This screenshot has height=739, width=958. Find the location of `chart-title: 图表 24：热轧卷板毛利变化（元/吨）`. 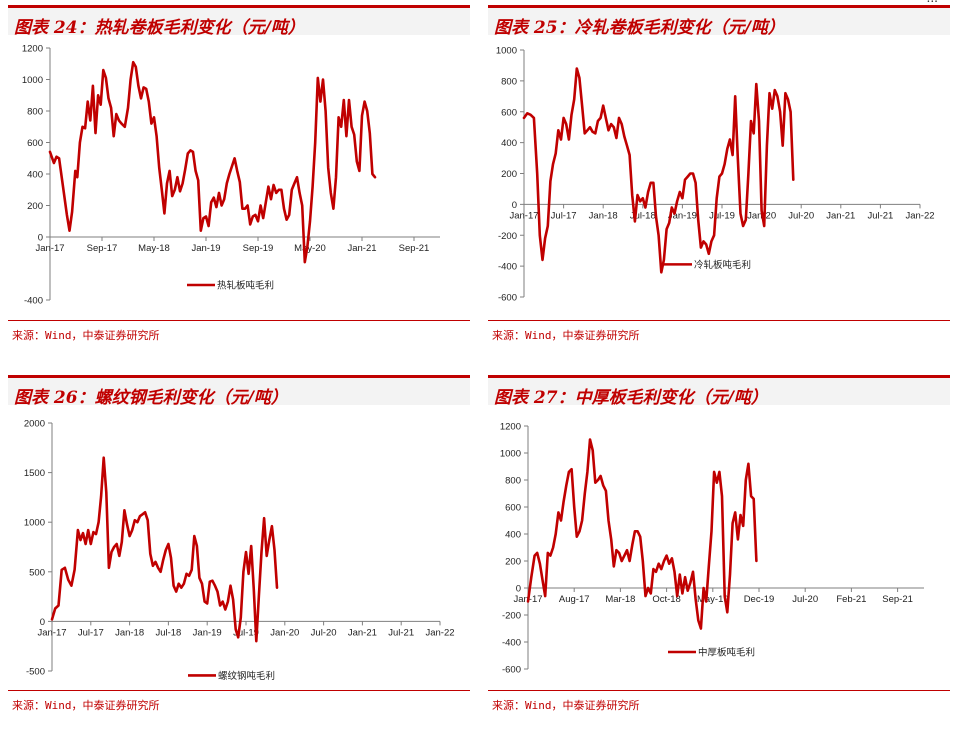

chart-title: 图表 24：热轧卷板毛利变化（元/吨） is located at coordinates (159, 28).